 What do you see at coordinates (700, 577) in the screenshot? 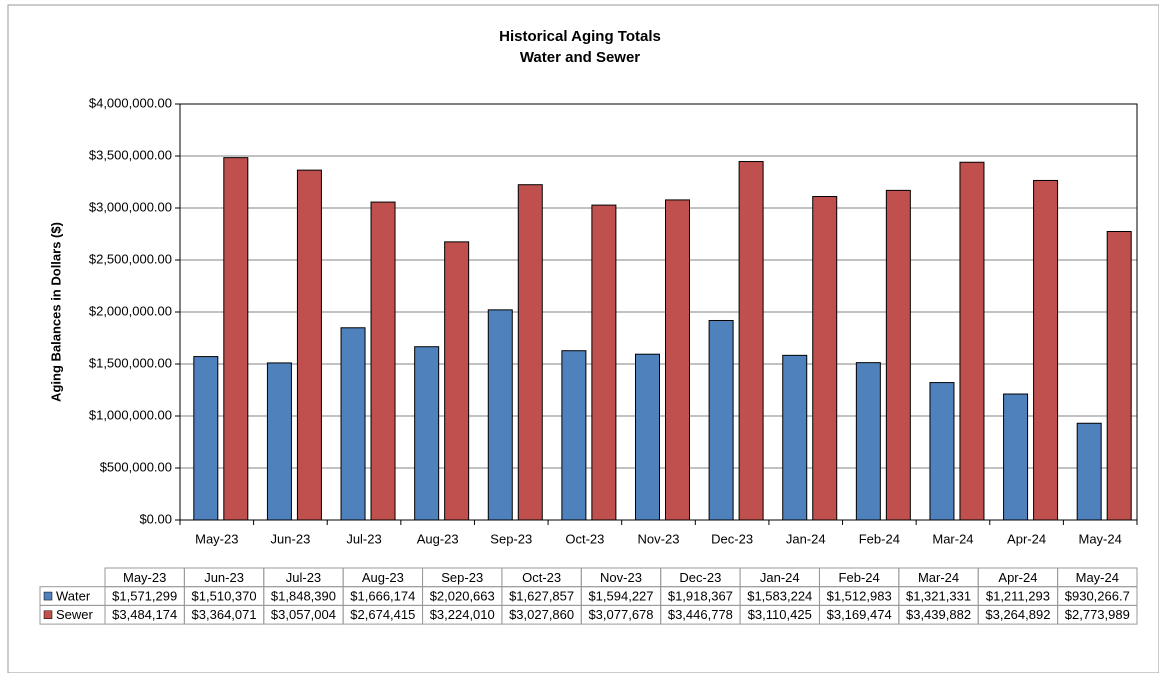
I see `table-header: Dec-23` at bounding box center [700, 577].